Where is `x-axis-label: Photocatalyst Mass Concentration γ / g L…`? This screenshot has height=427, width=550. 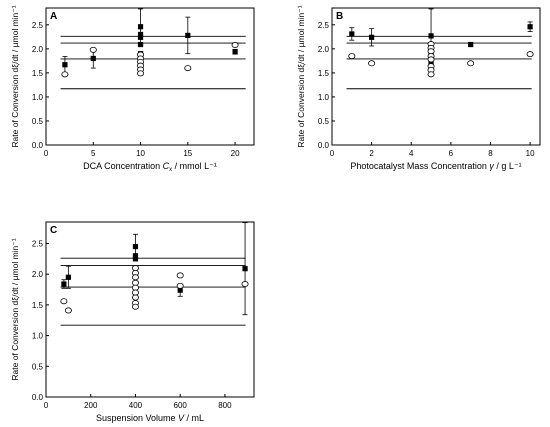
x-axis-label: Photocatalyst Mass Concentration γ / g L… is located at coordinates (435, 166).